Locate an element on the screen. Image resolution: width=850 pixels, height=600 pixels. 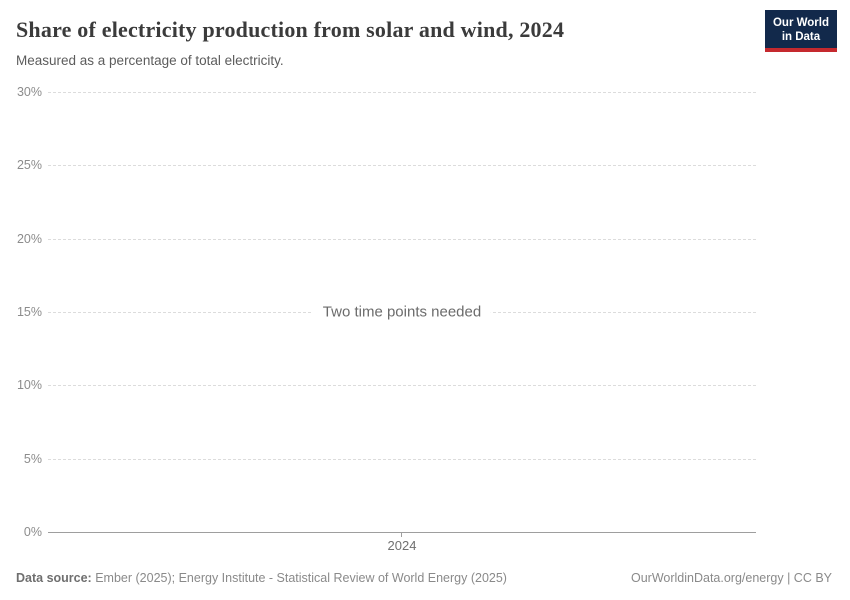
owid-logo-line2: in Data is located at coordinates (801, 37).